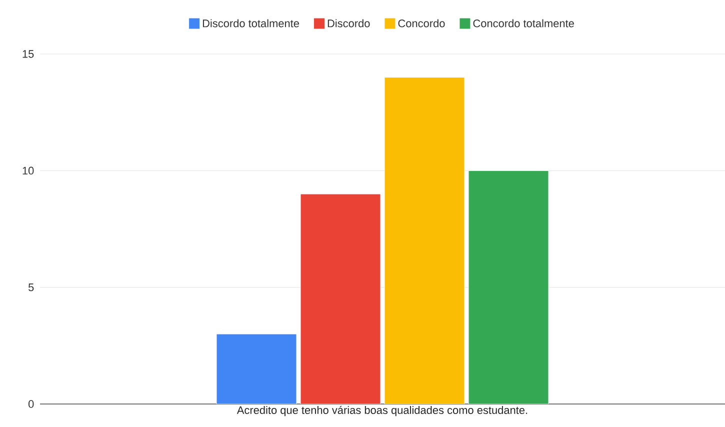  What do you see at coordinates (523, 23) in the screenshot?
I see `legend-label: Concordo totalmente` at bounding box center [523, 23].